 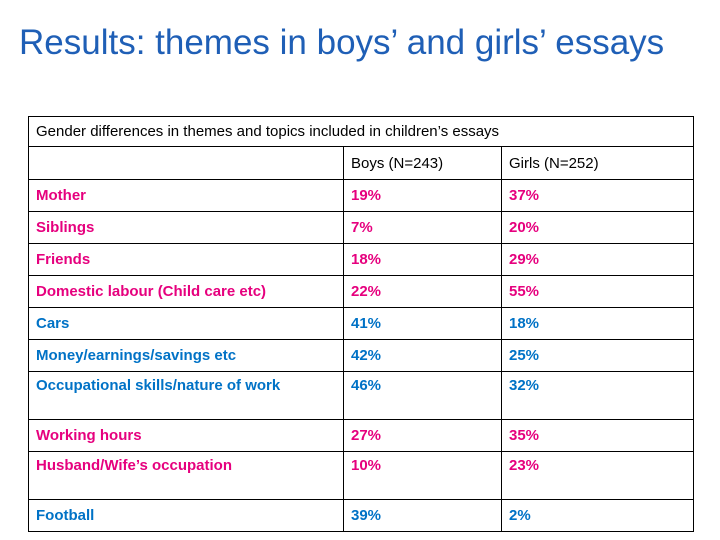 What do you see at coordinates (597, 227) in the screenshot?
I see `girls-cell: 20%` at bounding box center [597, 227].